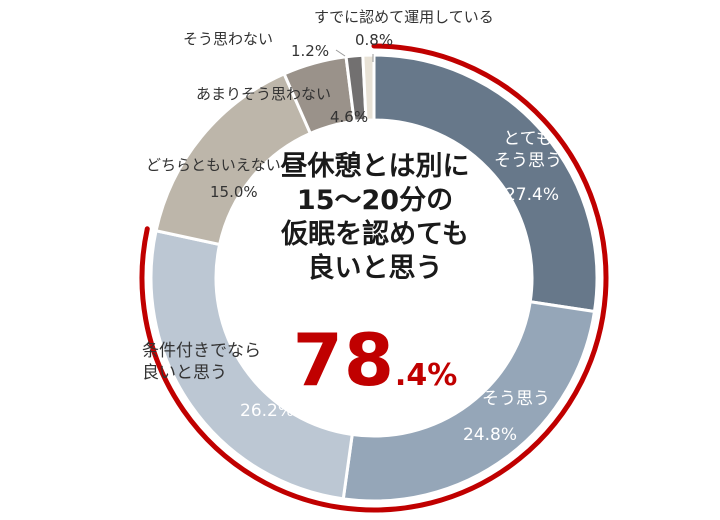 This screenshot has width=720, height=520. I want to click on highlight-integer: 78, so click(343, 360).